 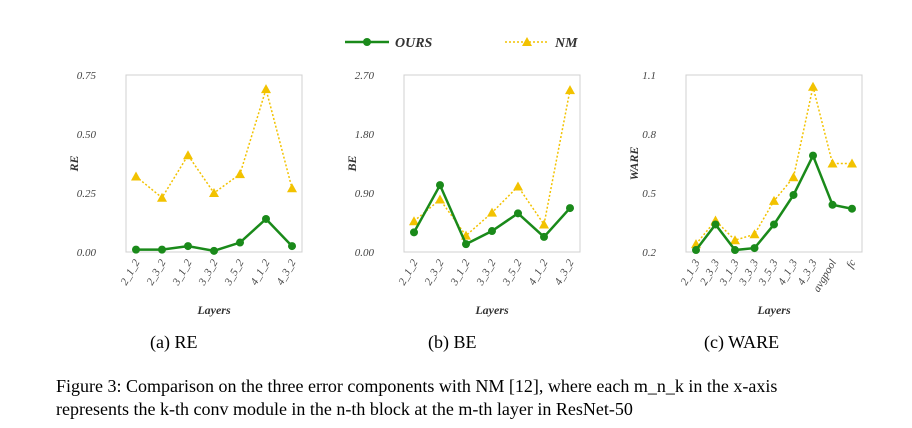 What do you see at coordinates (365, 76) in the screenshot?
I see `y-tick-label: 2.70` at bounding box center [365, 76].